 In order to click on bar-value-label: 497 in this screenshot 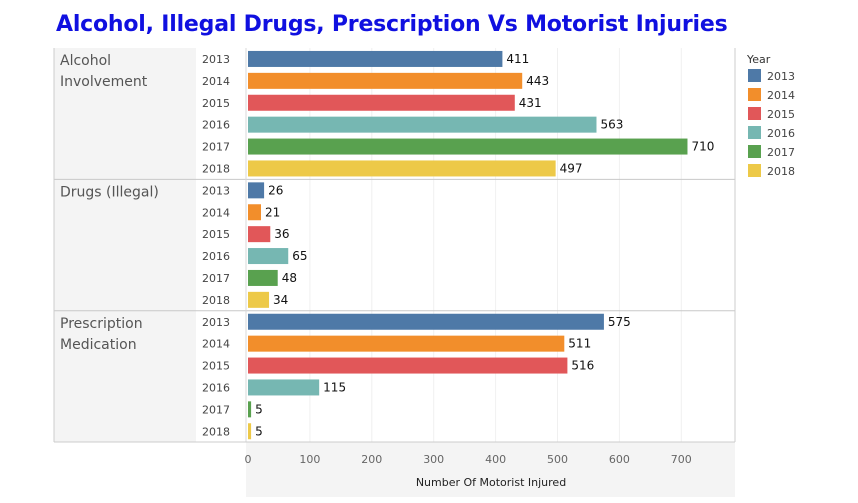, I will do `click(571, 168)`.